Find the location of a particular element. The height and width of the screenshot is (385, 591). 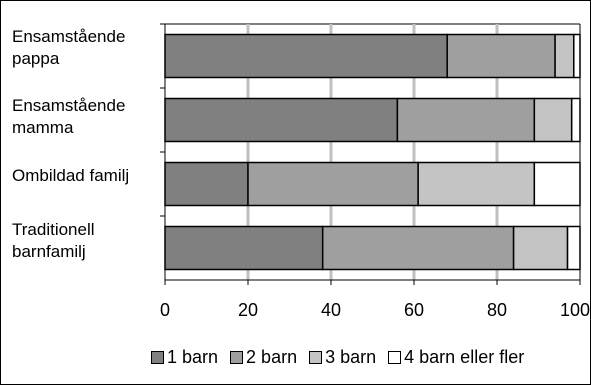

category-label: Ensamstående pappa is located at coordinates (69, 47).